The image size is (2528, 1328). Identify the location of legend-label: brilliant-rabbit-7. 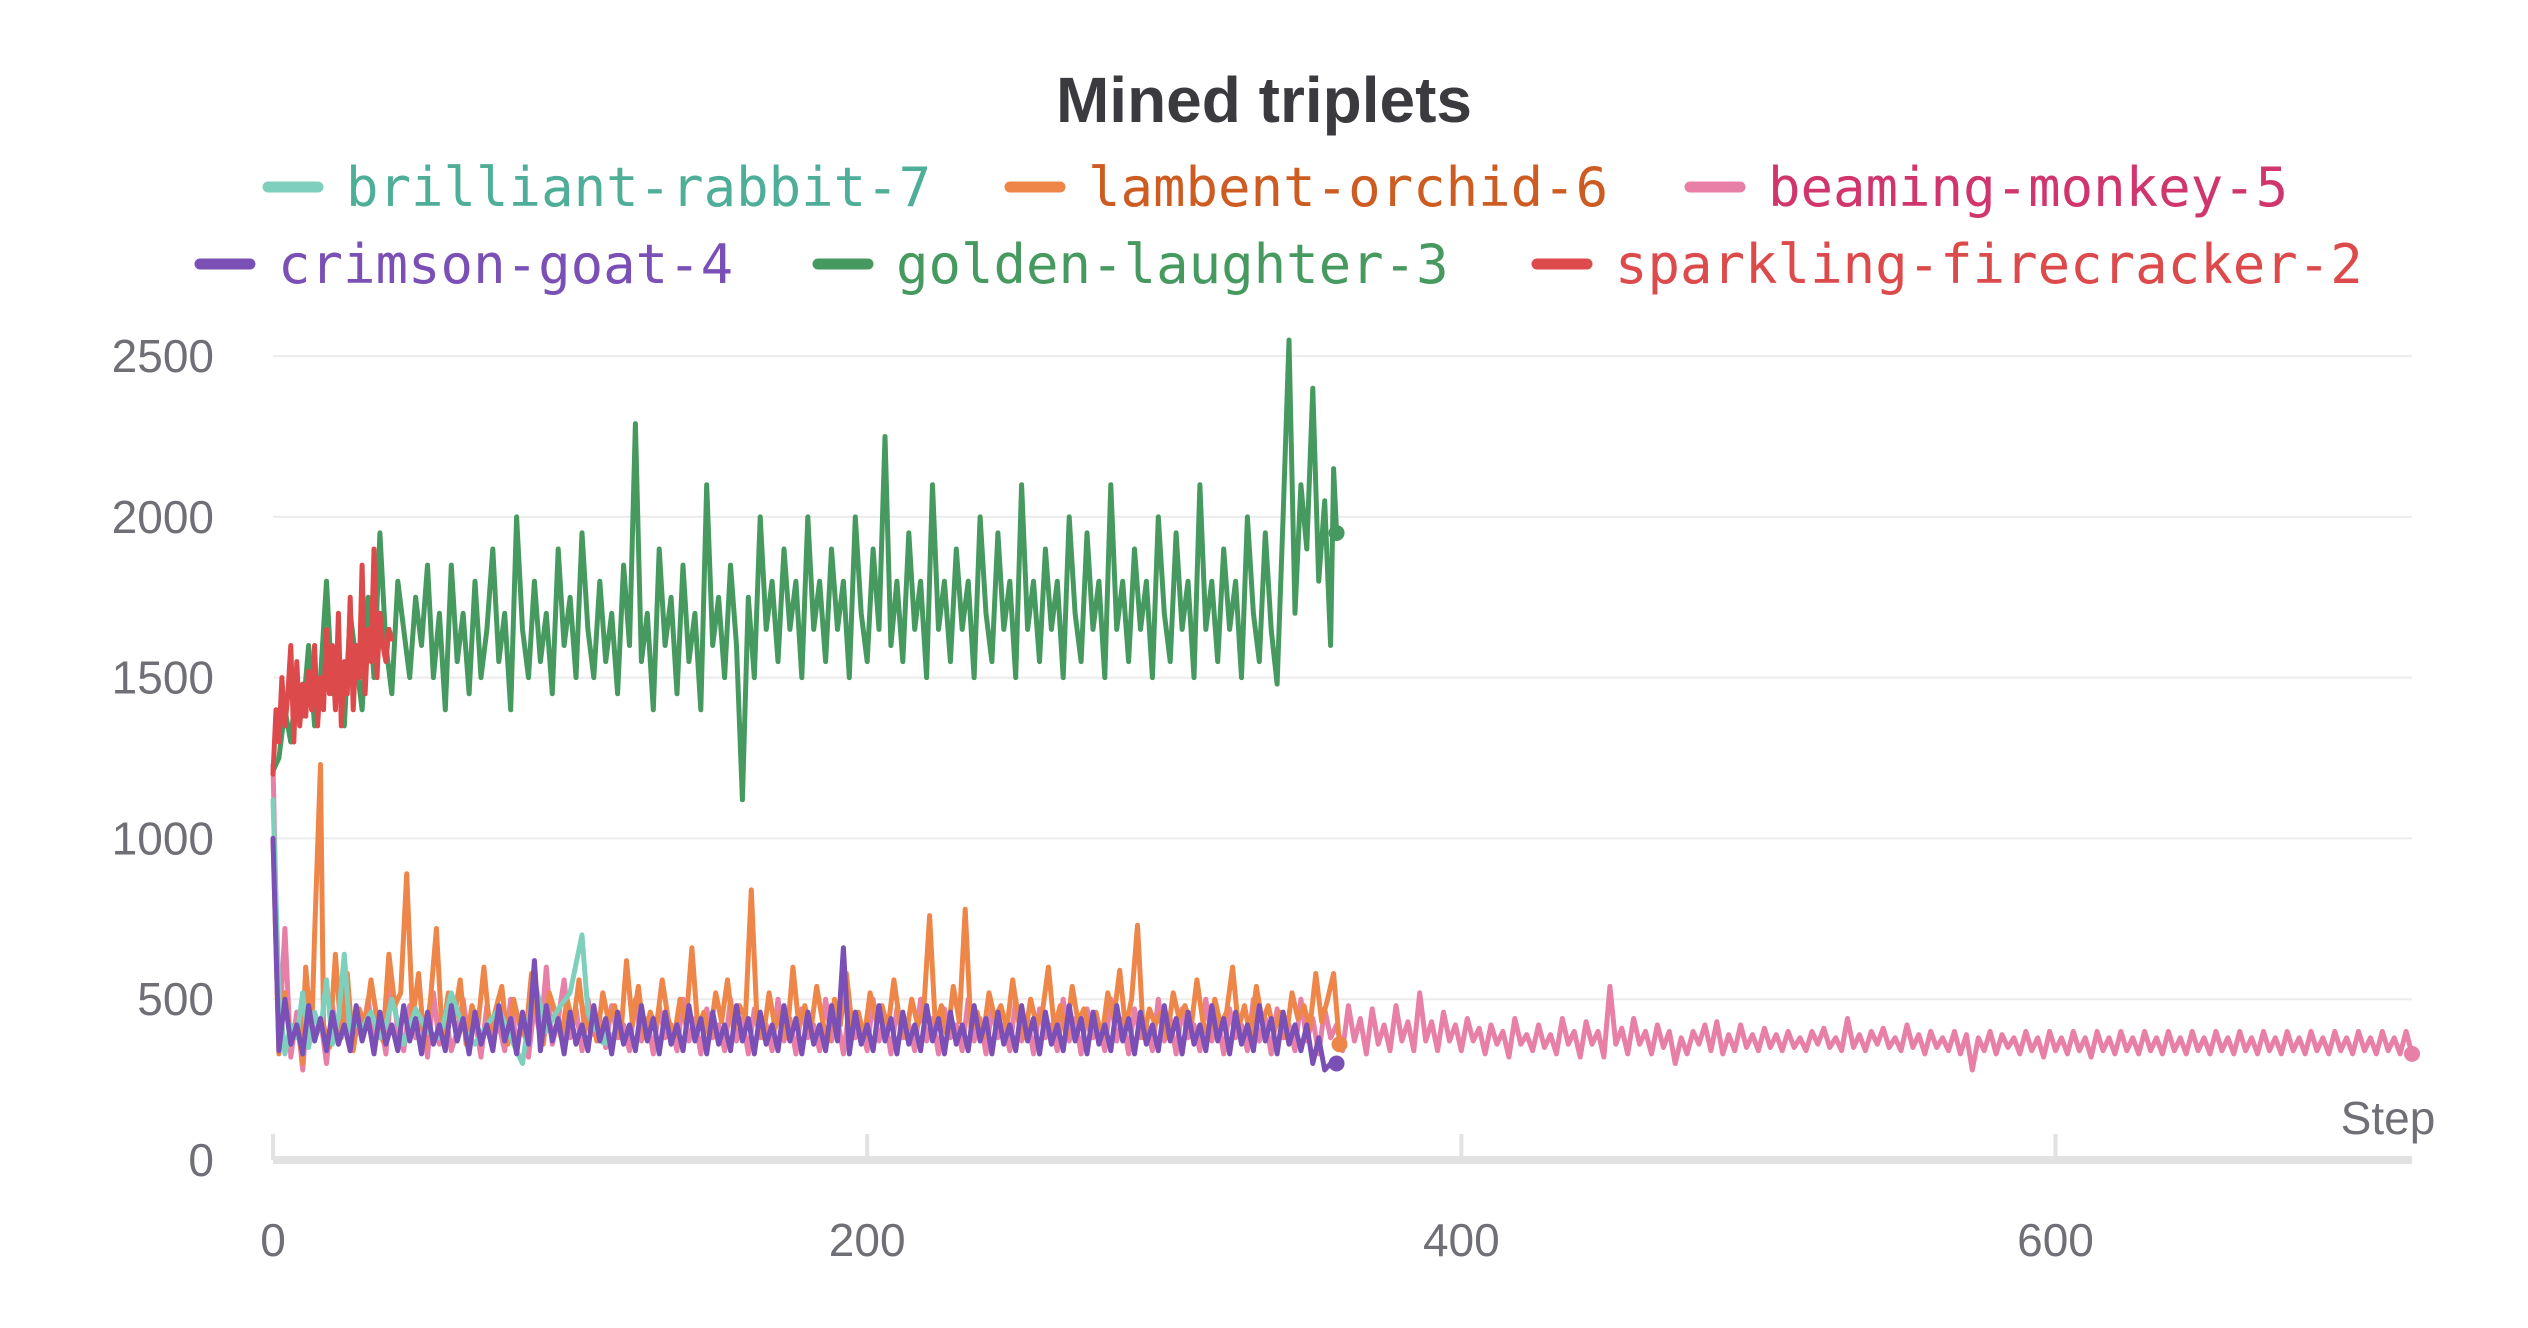
(638, 187).